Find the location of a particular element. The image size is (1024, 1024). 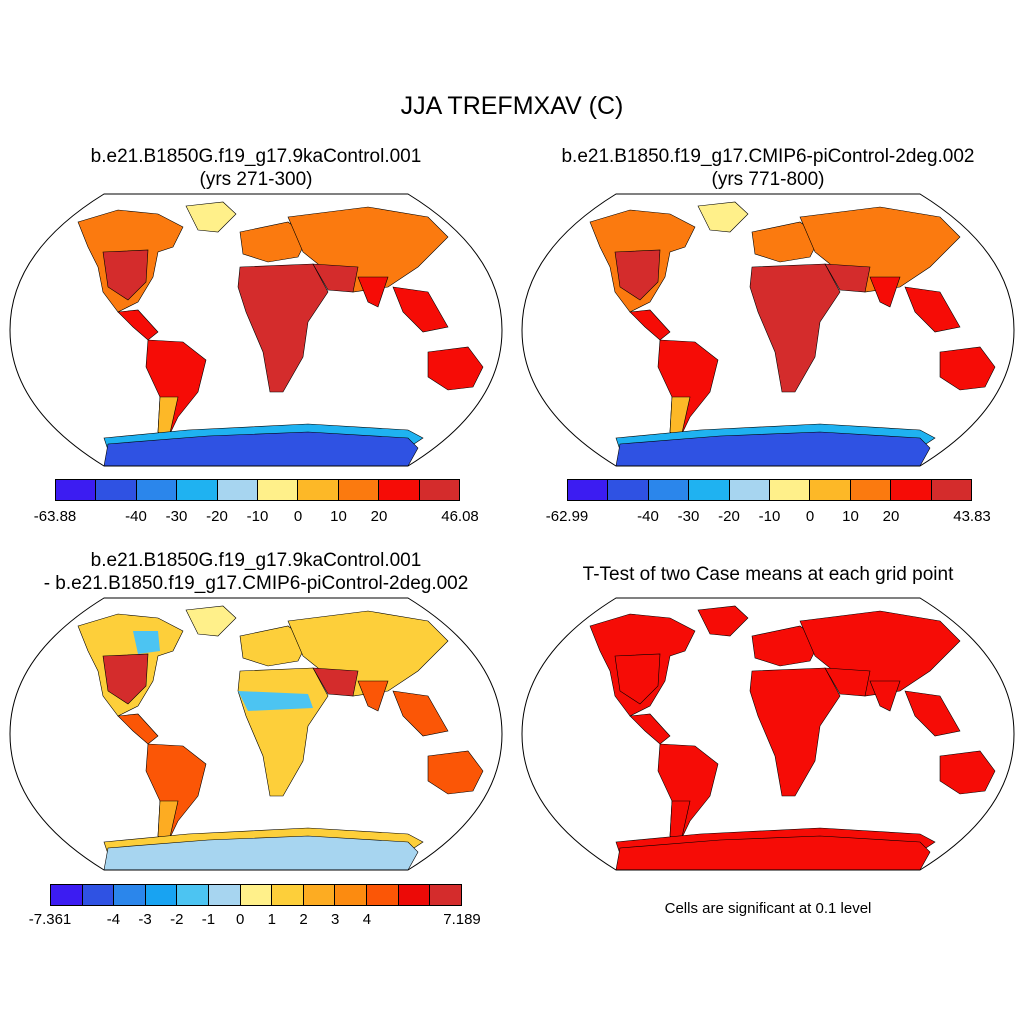

panel-1-title-line1: b.e21.B1850G.f19_g17.9kaControl.001 is located at coordinates (256, 156).